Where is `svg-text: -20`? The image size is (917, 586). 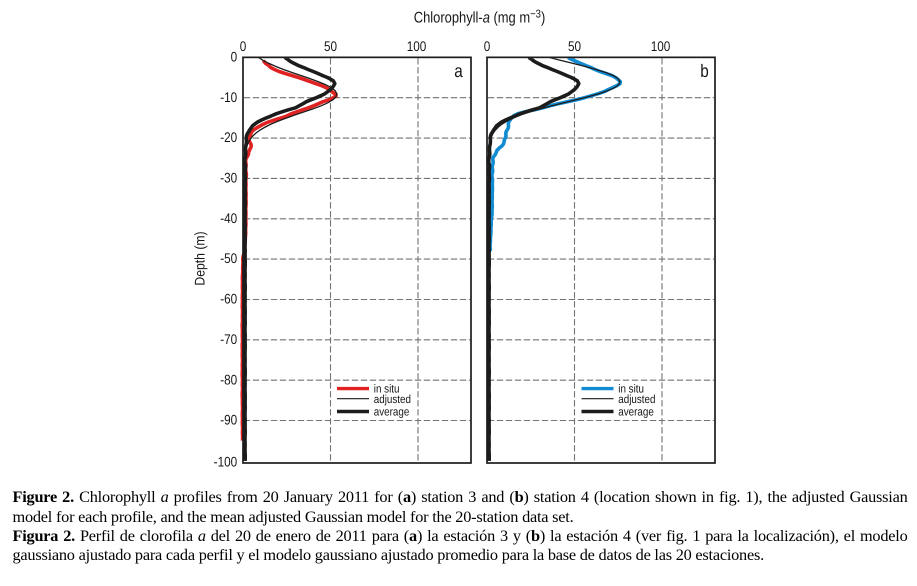
svg-text: -20 is located at coordinates (228, 137).